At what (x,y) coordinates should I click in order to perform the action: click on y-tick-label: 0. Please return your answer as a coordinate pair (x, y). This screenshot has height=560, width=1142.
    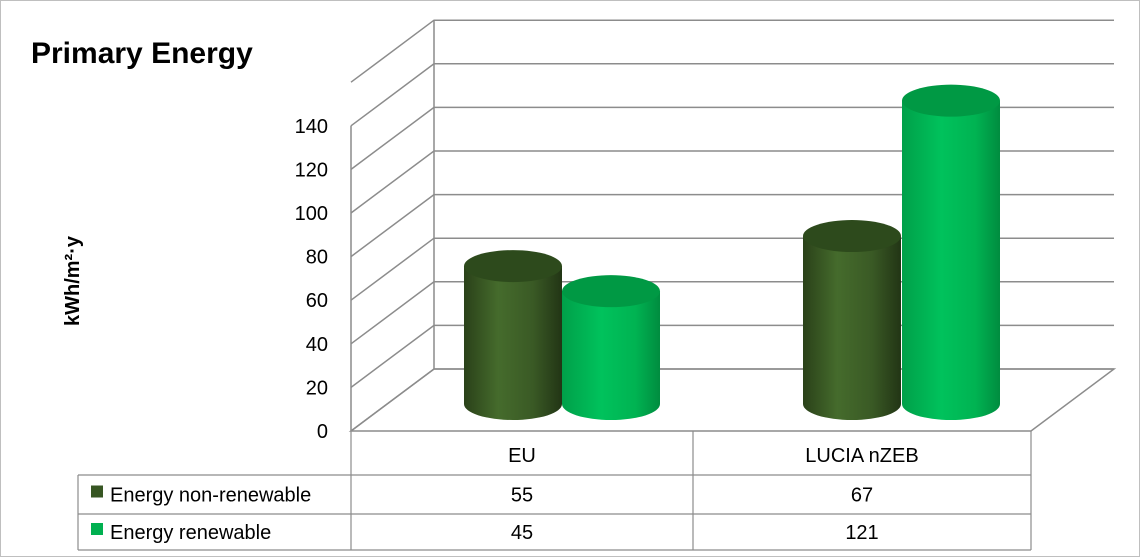
    Looking at the image, I should click on (322, 432).